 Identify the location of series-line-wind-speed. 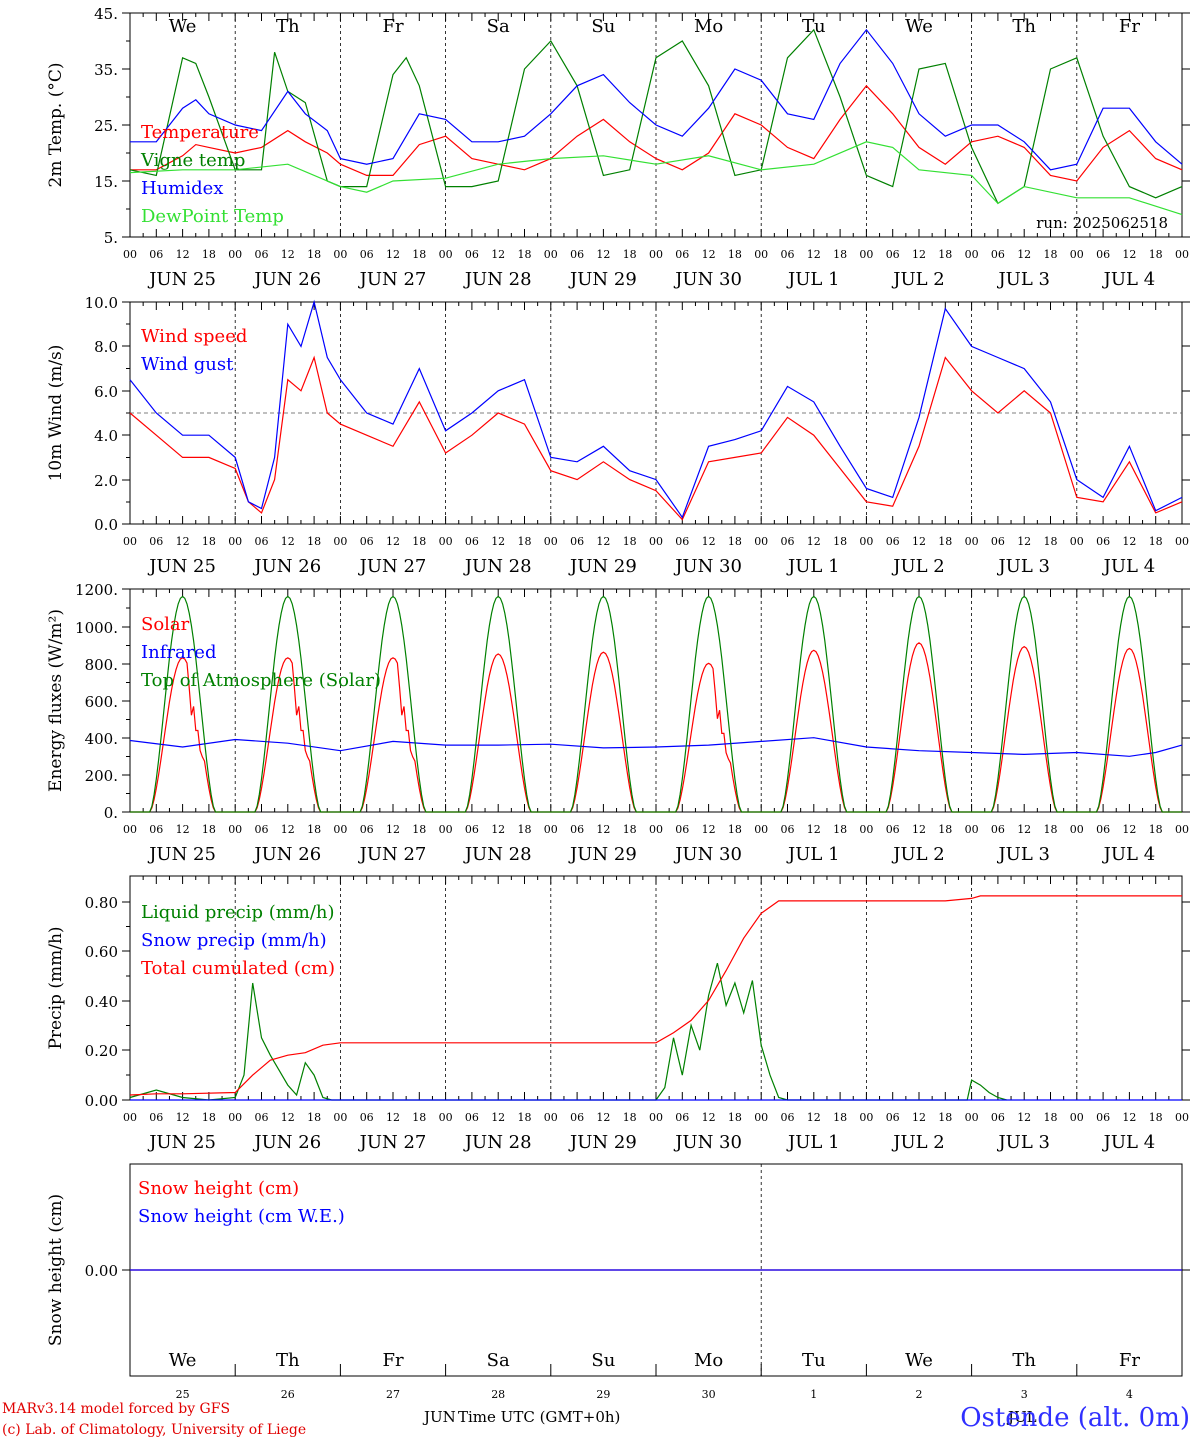
(656, 438).